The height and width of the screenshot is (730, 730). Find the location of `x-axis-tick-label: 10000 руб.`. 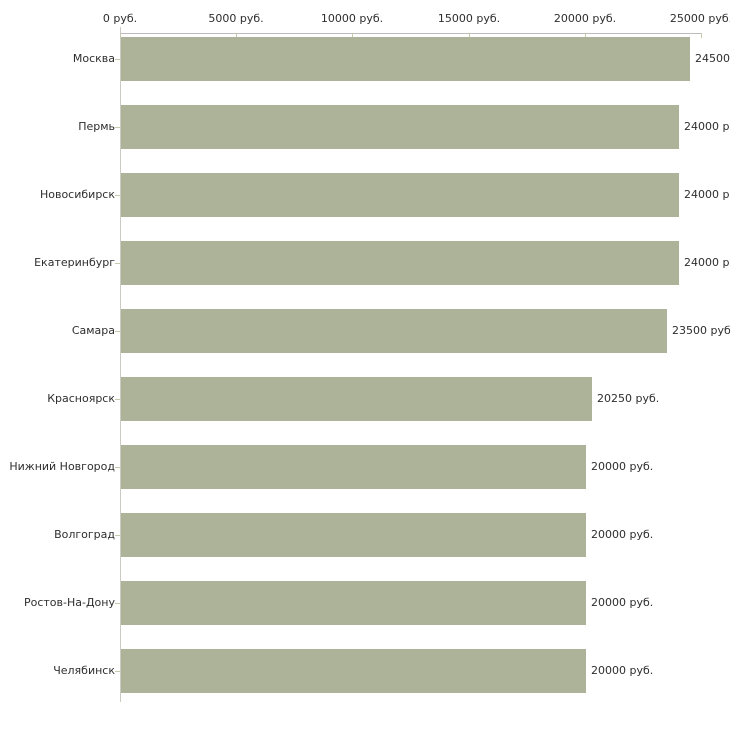

x-axis-tick-label: 10000 руб. is located at coordinates (352, 18).